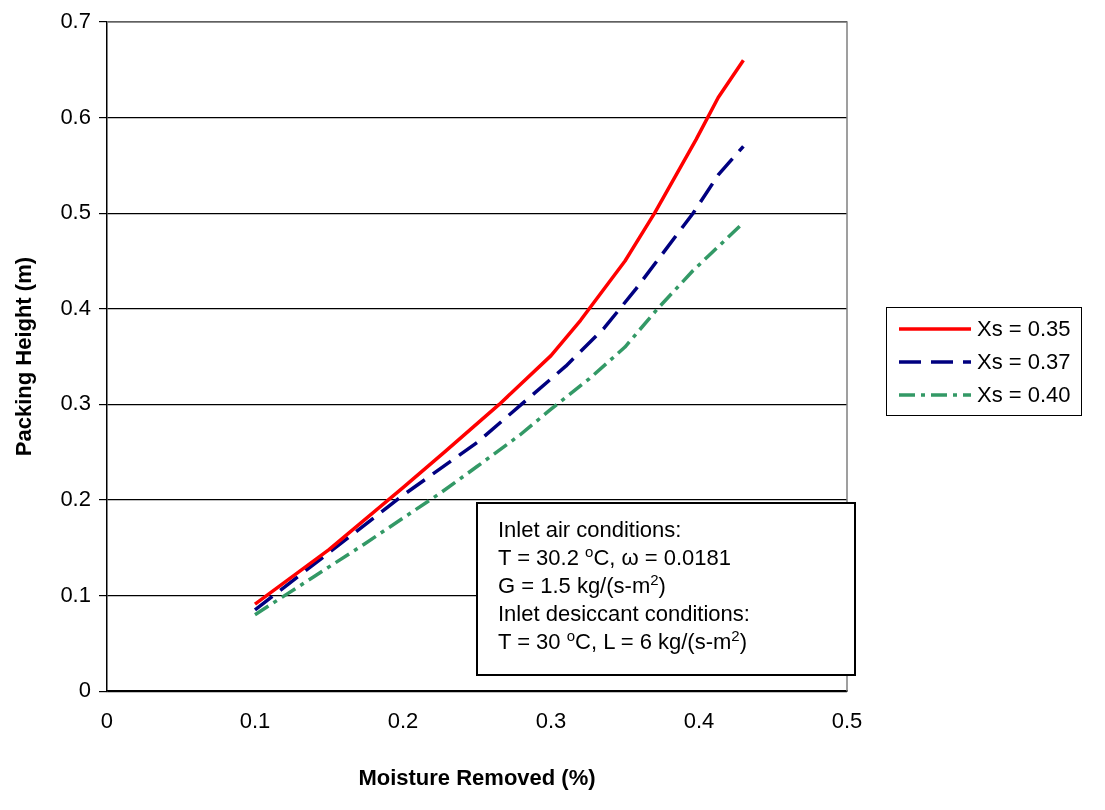 This screenshot has height=810, width=1105. What do you see at coordinates (75, 307) in the screenshot?
I see `y-tick-label: 0.4` at bounding box center [75, 307].